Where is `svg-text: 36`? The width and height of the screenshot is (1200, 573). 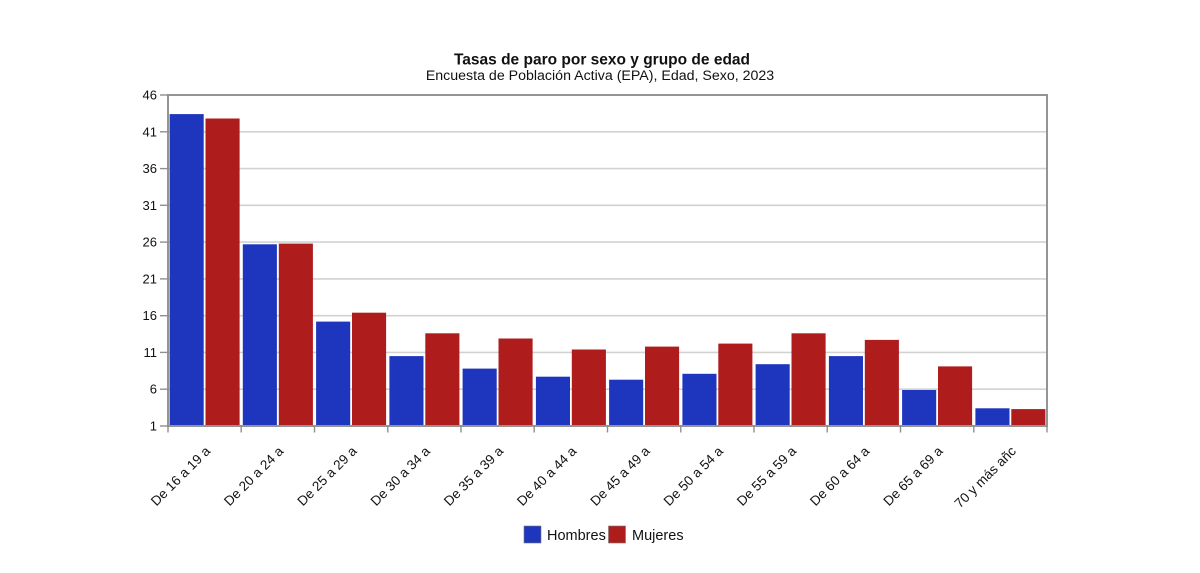
svg-text: 36 is located at coordinates (150, 168).